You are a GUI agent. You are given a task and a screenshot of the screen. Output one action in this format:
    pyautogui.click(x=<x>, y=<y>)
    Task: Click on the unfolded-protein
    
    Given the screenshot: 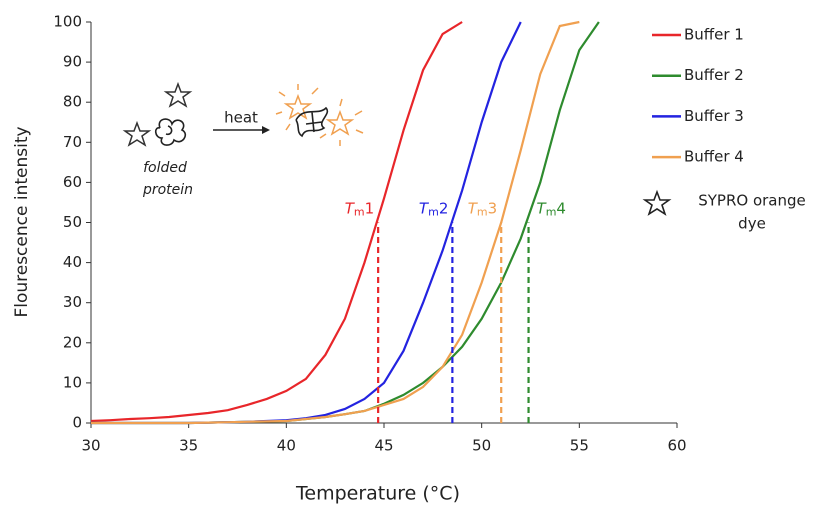 What is the action you would take?
    pyautogui.click(x=312, y=122)
    